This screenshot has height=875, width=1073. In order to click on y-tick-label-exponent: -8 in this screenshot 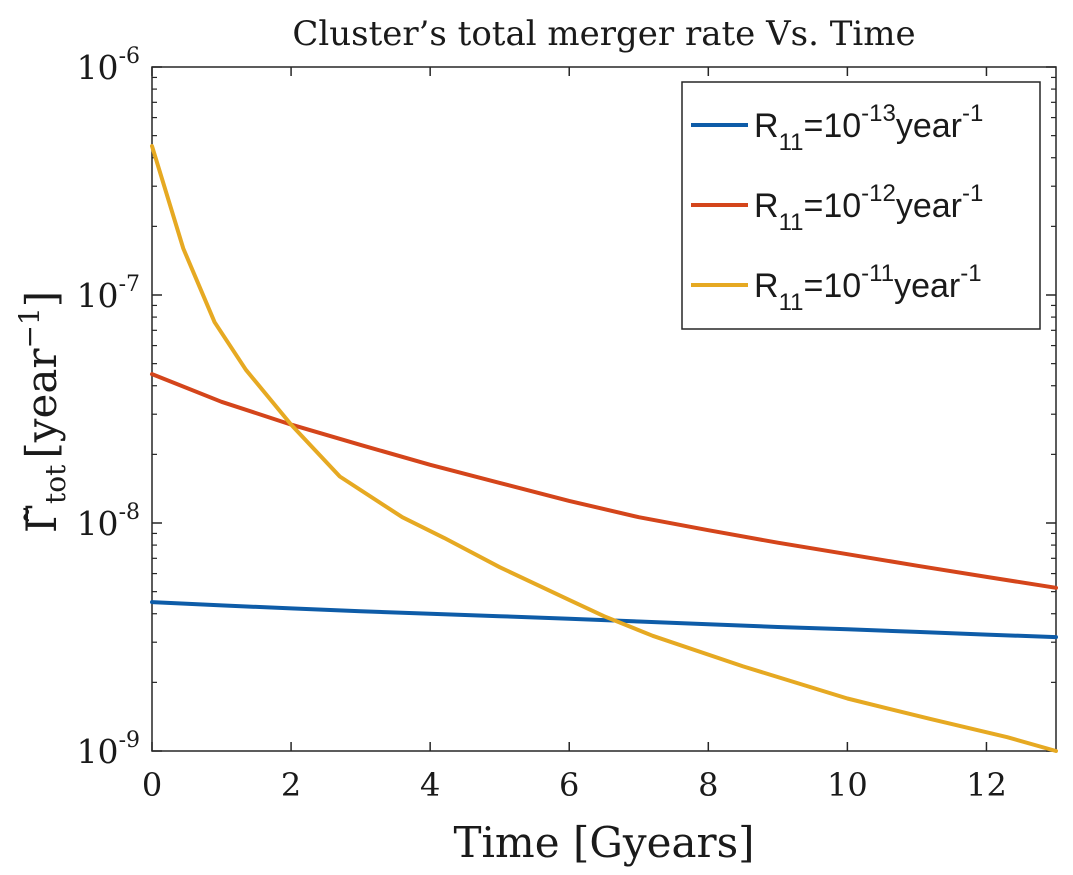, I will do `click(129, 512)`.